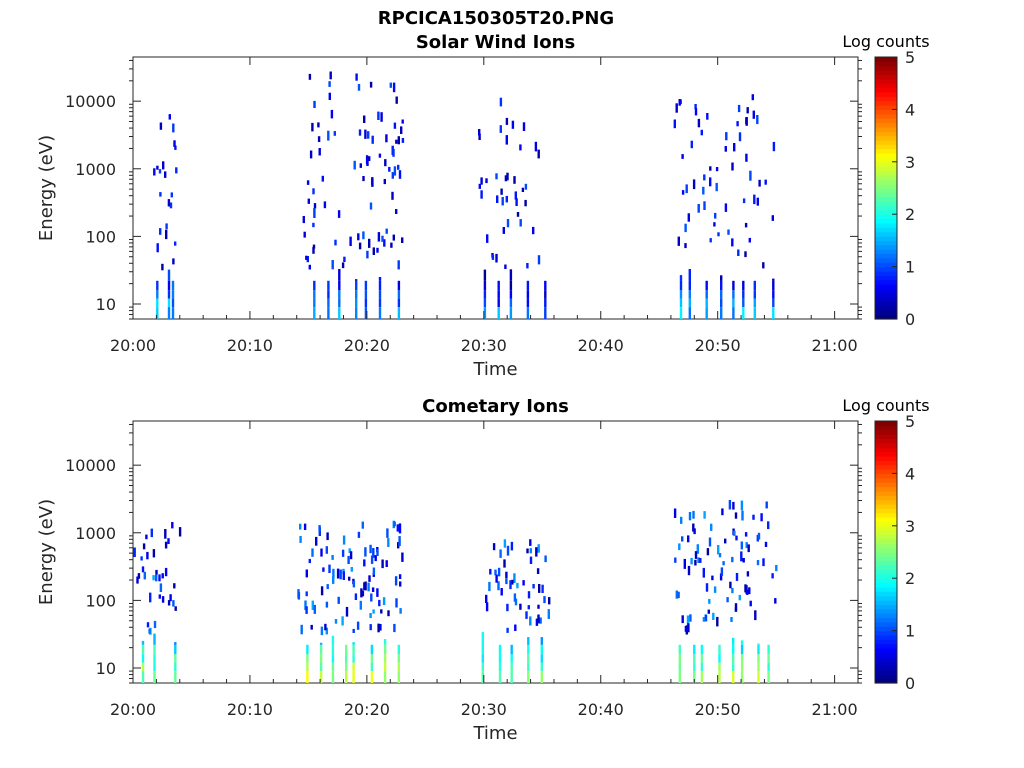  What do you see at coordinates (601, 709) in the screenshot?
I see `x-tick-label: 20:40` at bounding box center [601, 709].